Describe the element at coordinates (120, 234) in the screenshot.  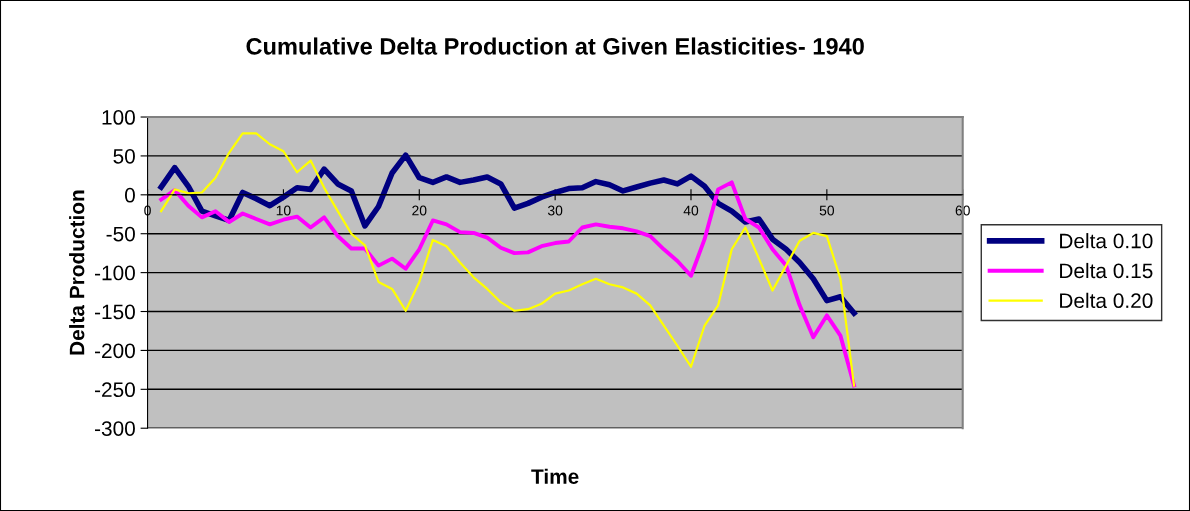
I see `y-tick-label: -50` at that location.